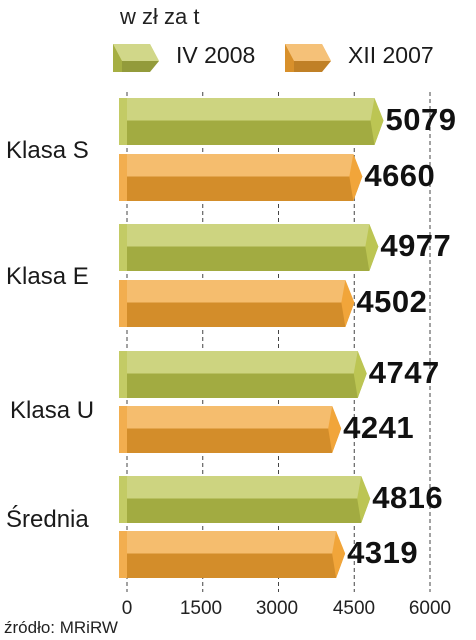 This screenshot has width=476, height=640. What do you see at coordinates (383, 552) in the screenshot?
I see `value-label: 4319` at bounding box center [383, 552].